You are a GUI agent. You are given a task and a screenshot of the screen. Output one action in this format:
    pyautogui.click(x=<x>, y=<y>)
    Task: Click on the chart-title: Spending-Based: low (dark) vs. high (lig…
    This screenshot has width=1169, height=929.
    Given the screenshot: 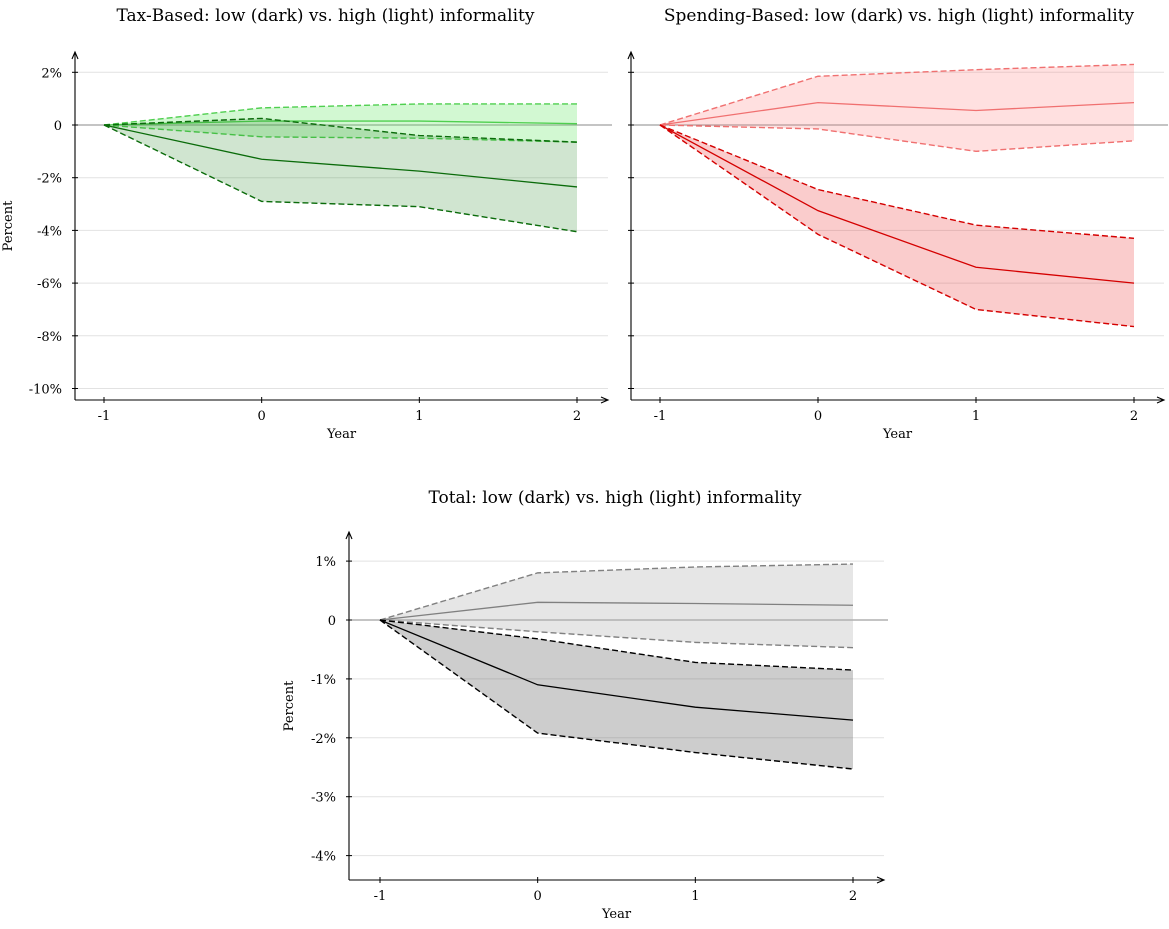 What is the action you would take?
    pyautogui.click(x=899, y=16)
    